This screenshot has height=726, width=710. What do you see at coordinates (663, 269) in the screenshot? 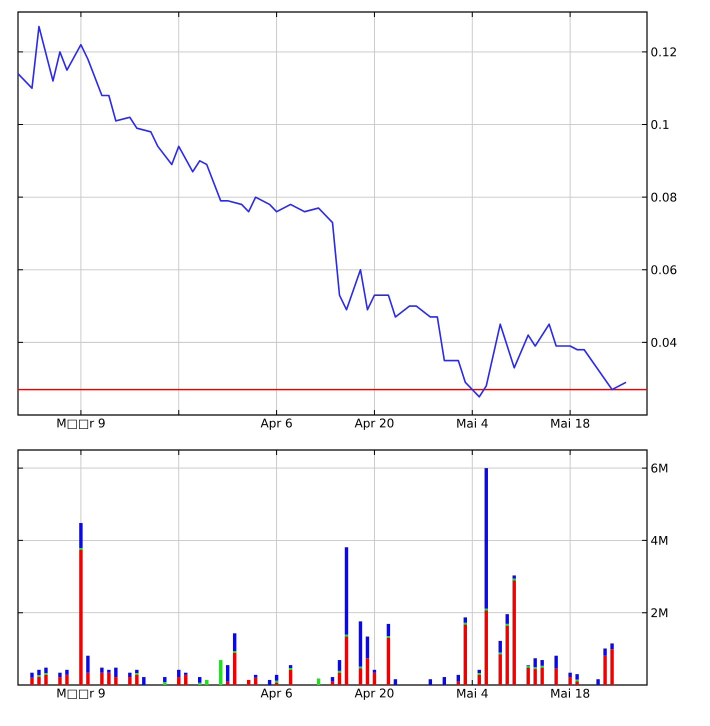
I see `y-tick-label: 0.06` at bounding box center [663, 269].